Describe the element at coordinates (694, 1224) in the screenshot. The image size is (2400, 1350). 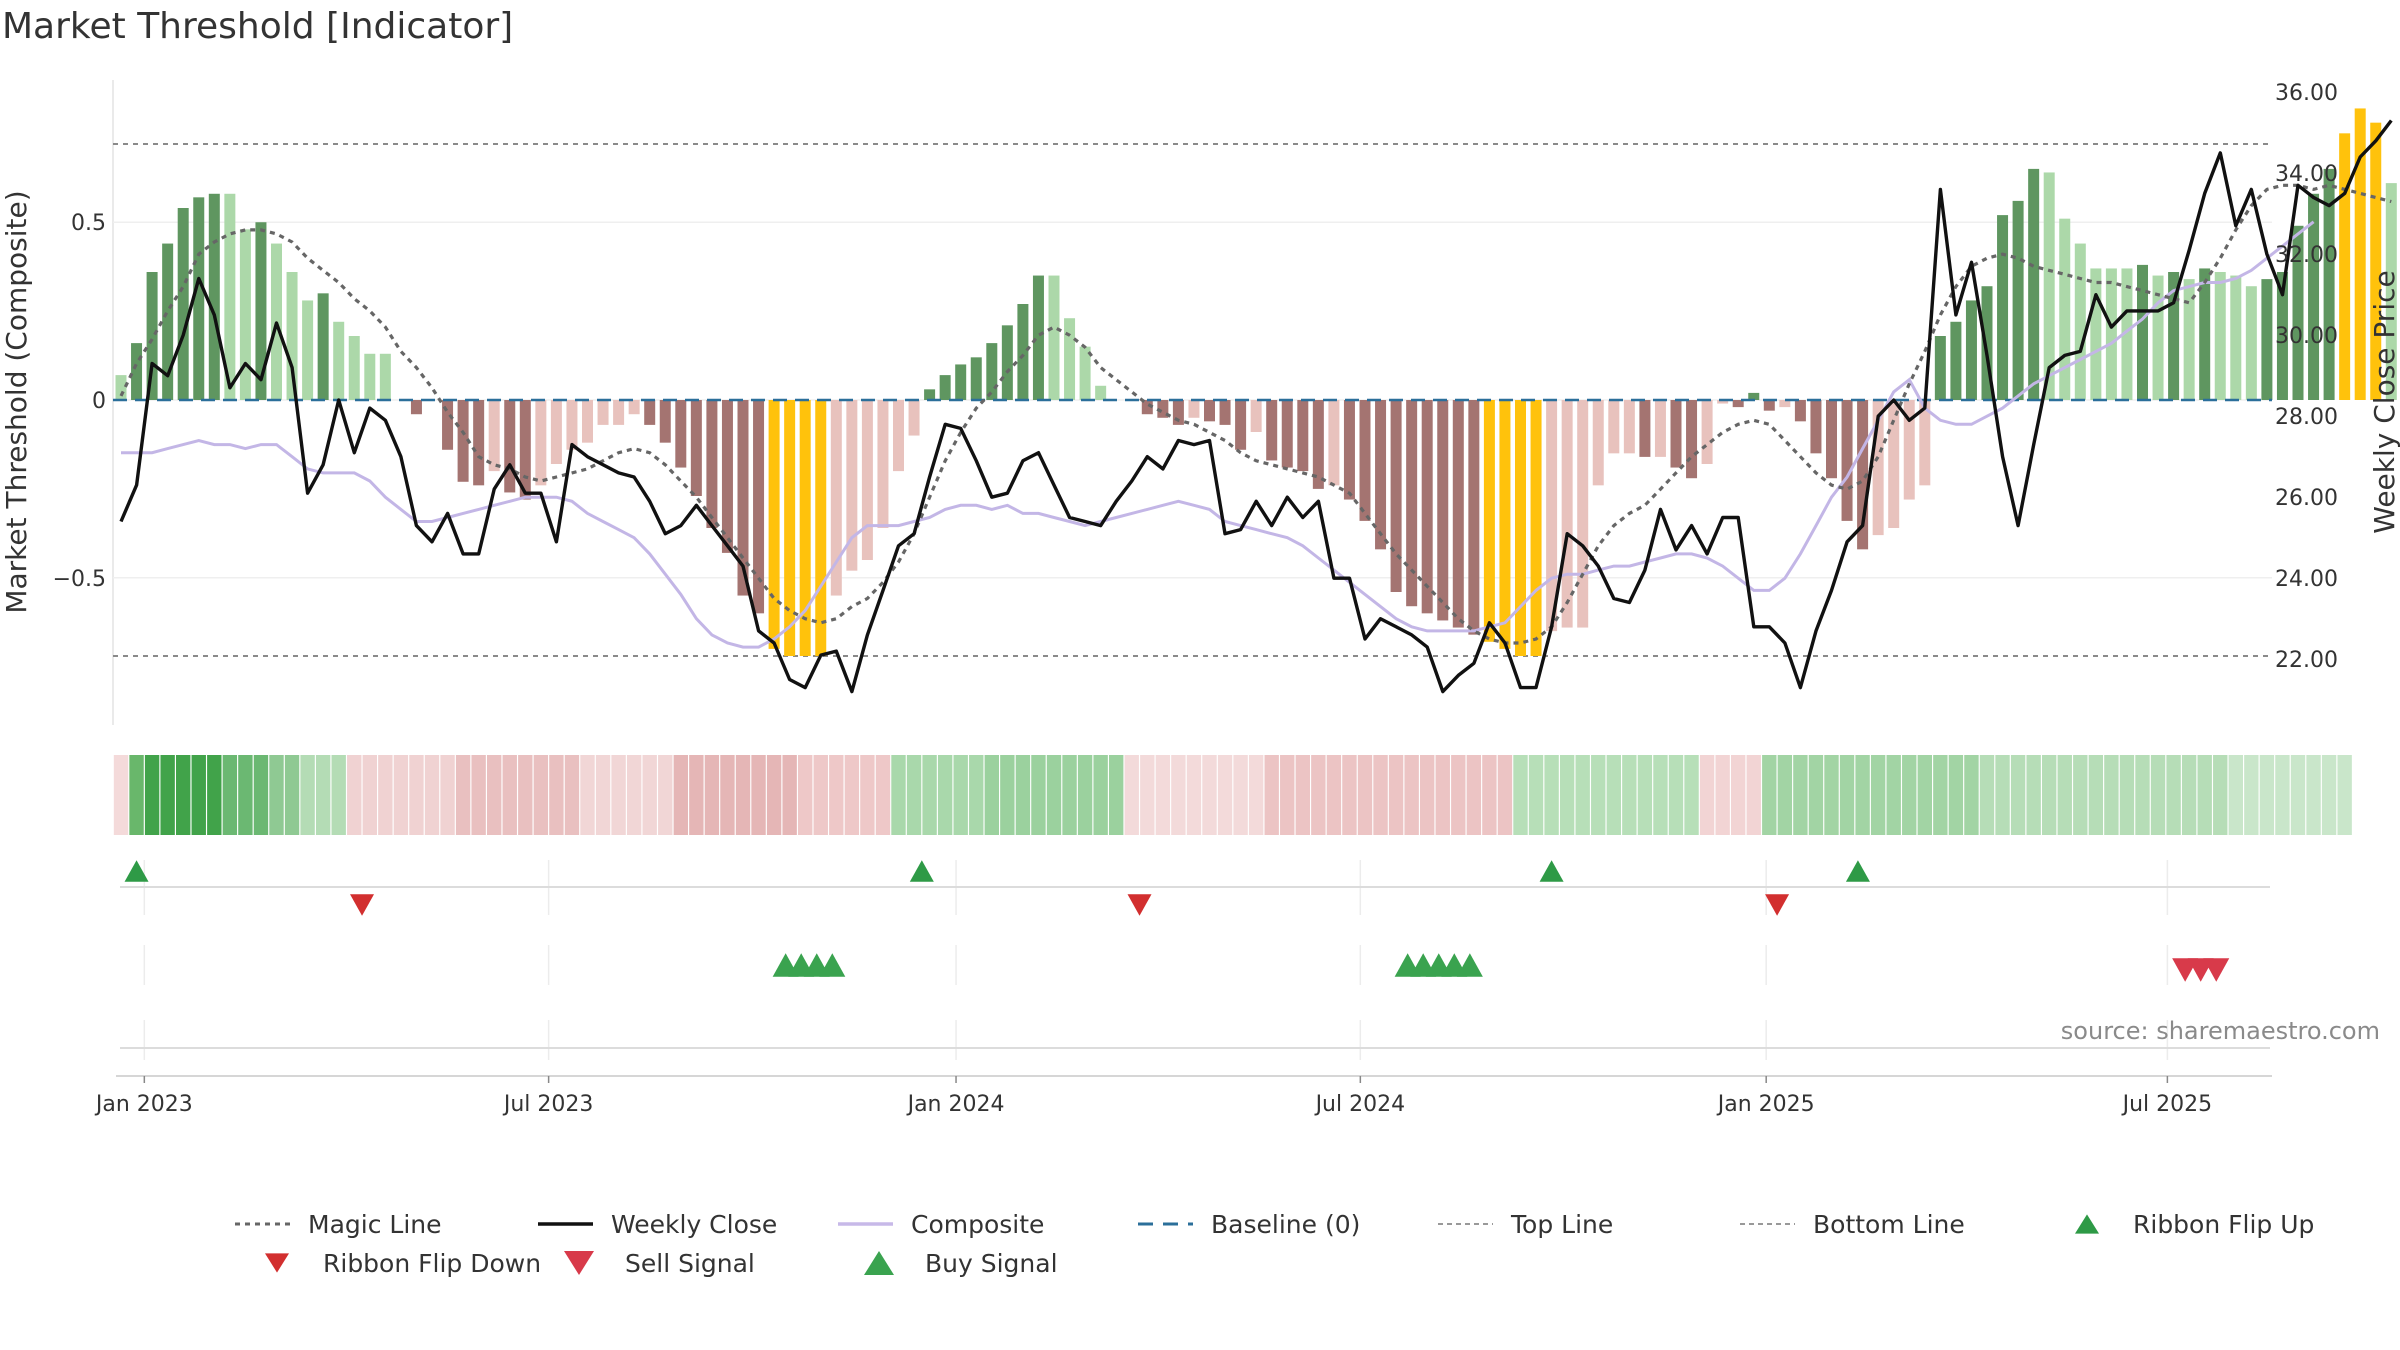
I see `legend-label: Weekly Close` at that location.